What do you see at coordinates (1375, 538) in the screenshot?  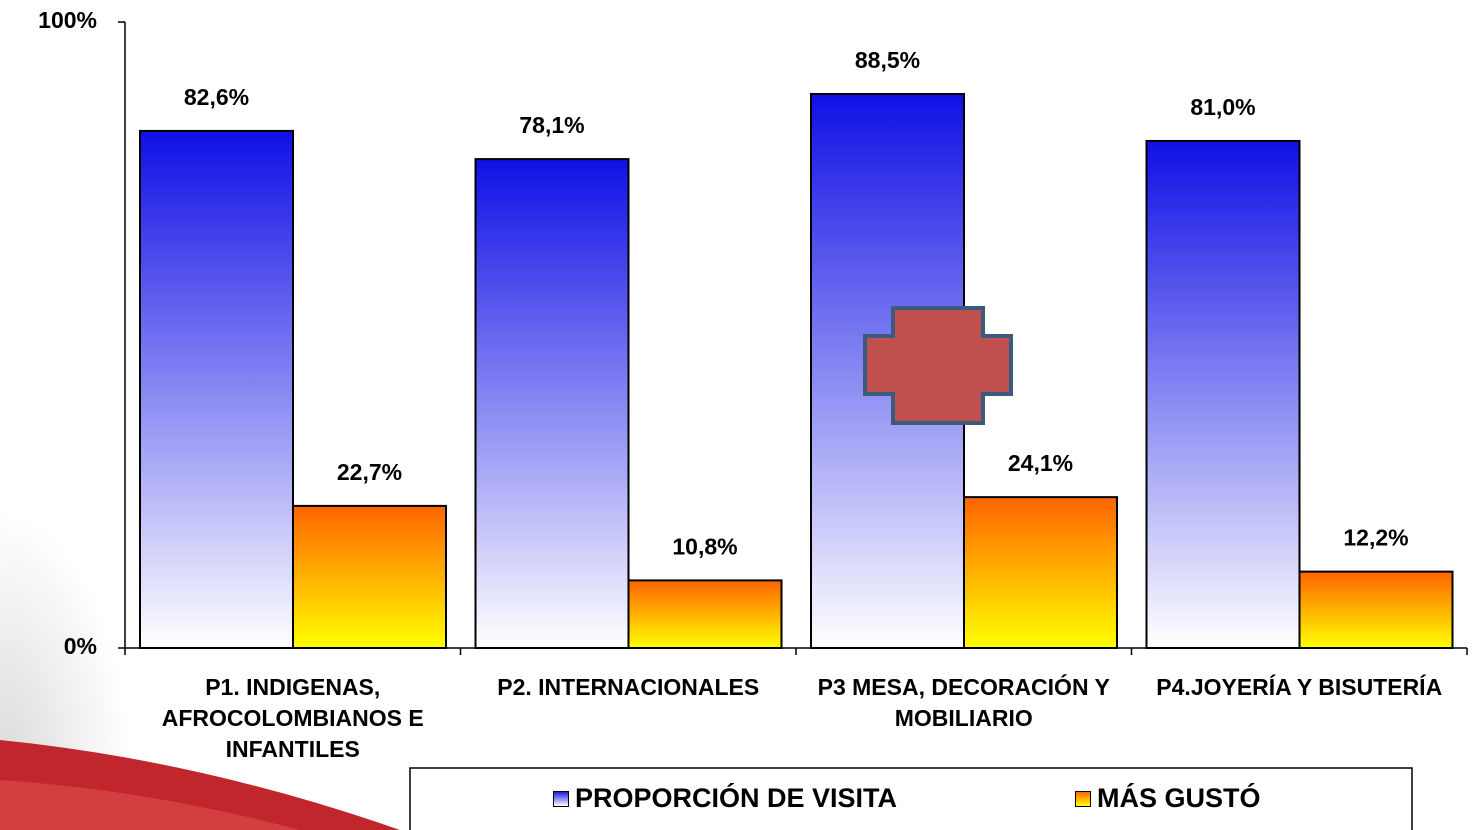 I see `data-label: 12,2%` at bounding box center [1375, 538].